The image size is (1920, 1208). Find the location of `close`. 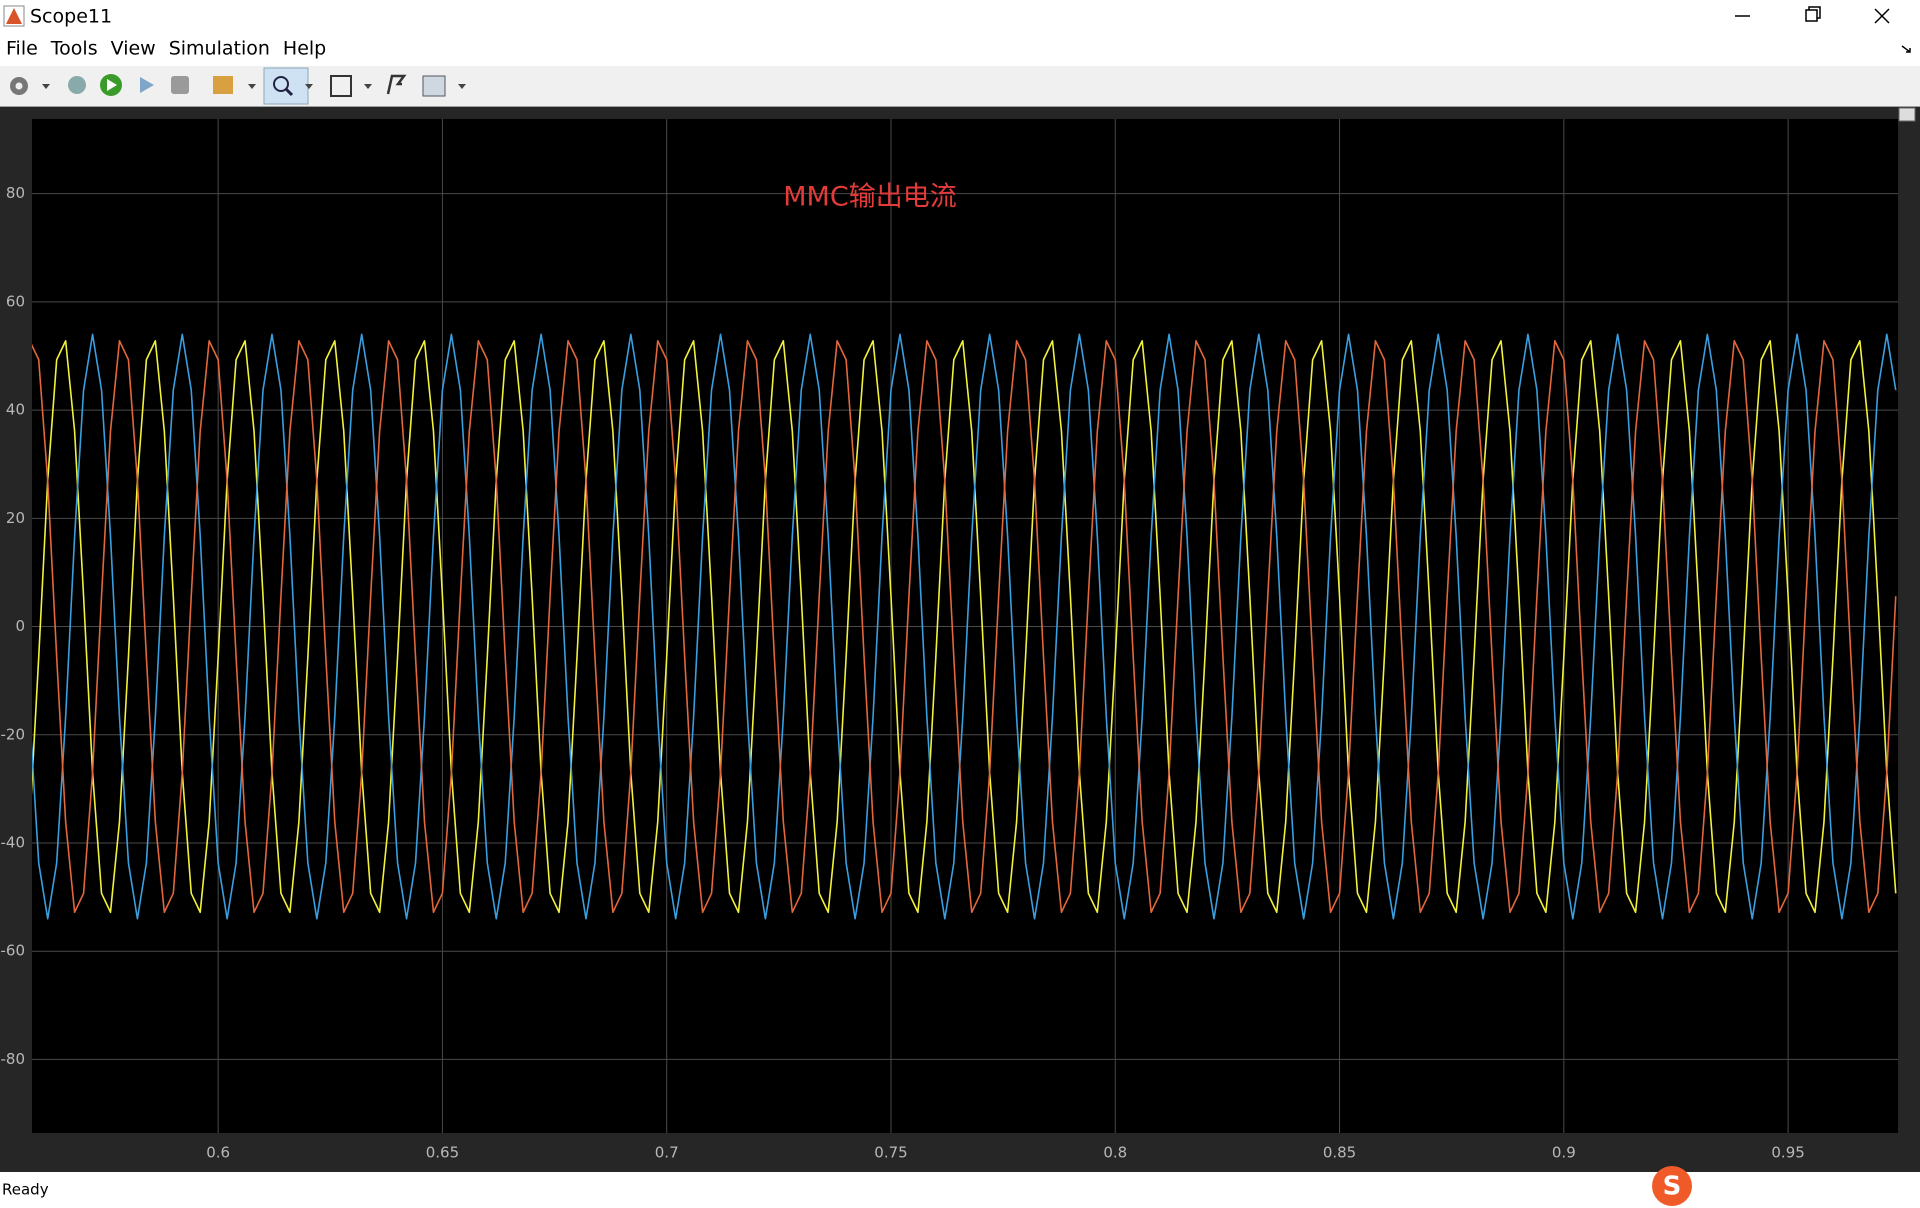

close is located at coordinates (1882, 16).